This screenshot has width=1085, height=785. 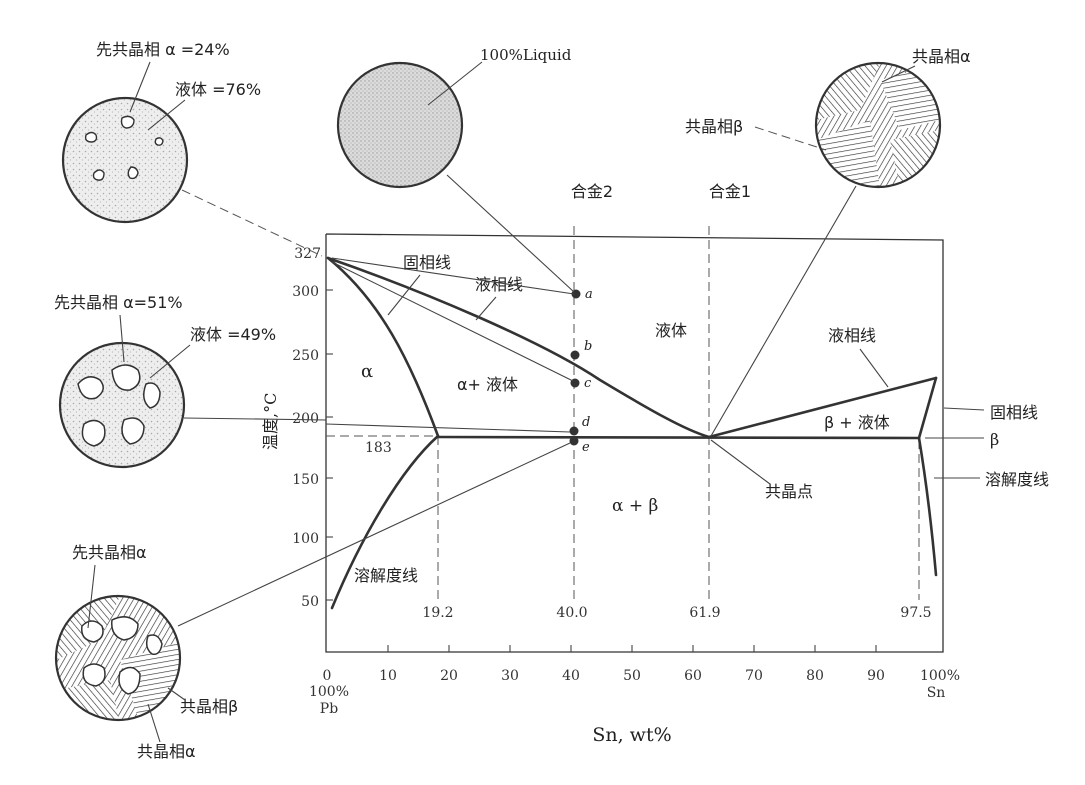 What do you see at coordinates (161, 132) in the screenshot?
I see `micrograph-1: 先共晶相 α =24% 液体 =76%` at bounding box center [161, 132].